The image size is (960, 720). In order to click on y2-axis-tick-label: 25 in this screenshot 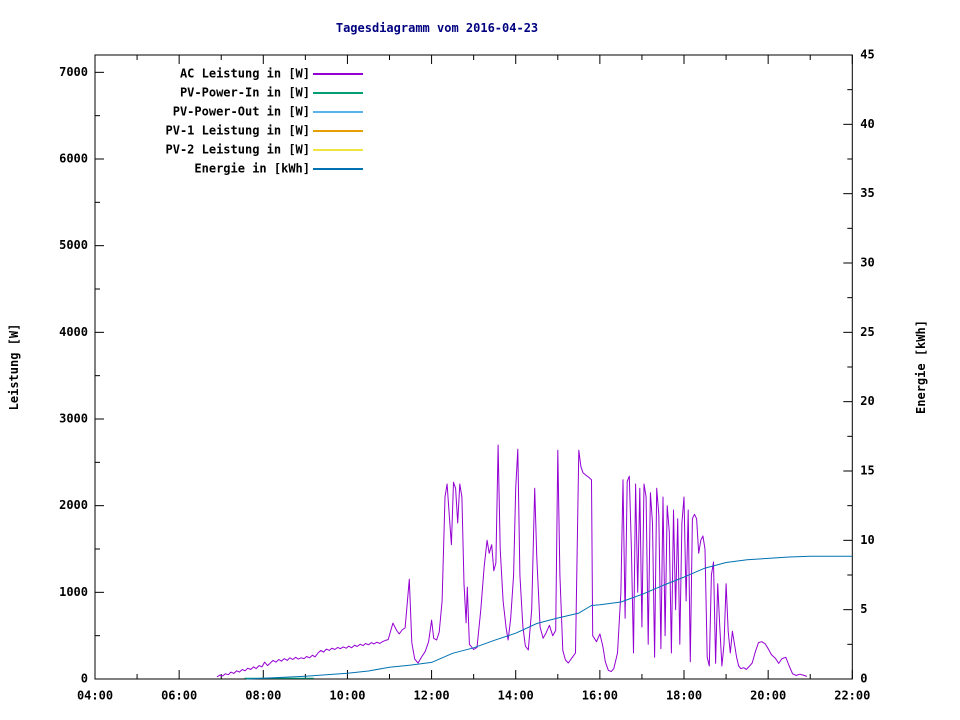, I will do `click(867, 332)`.